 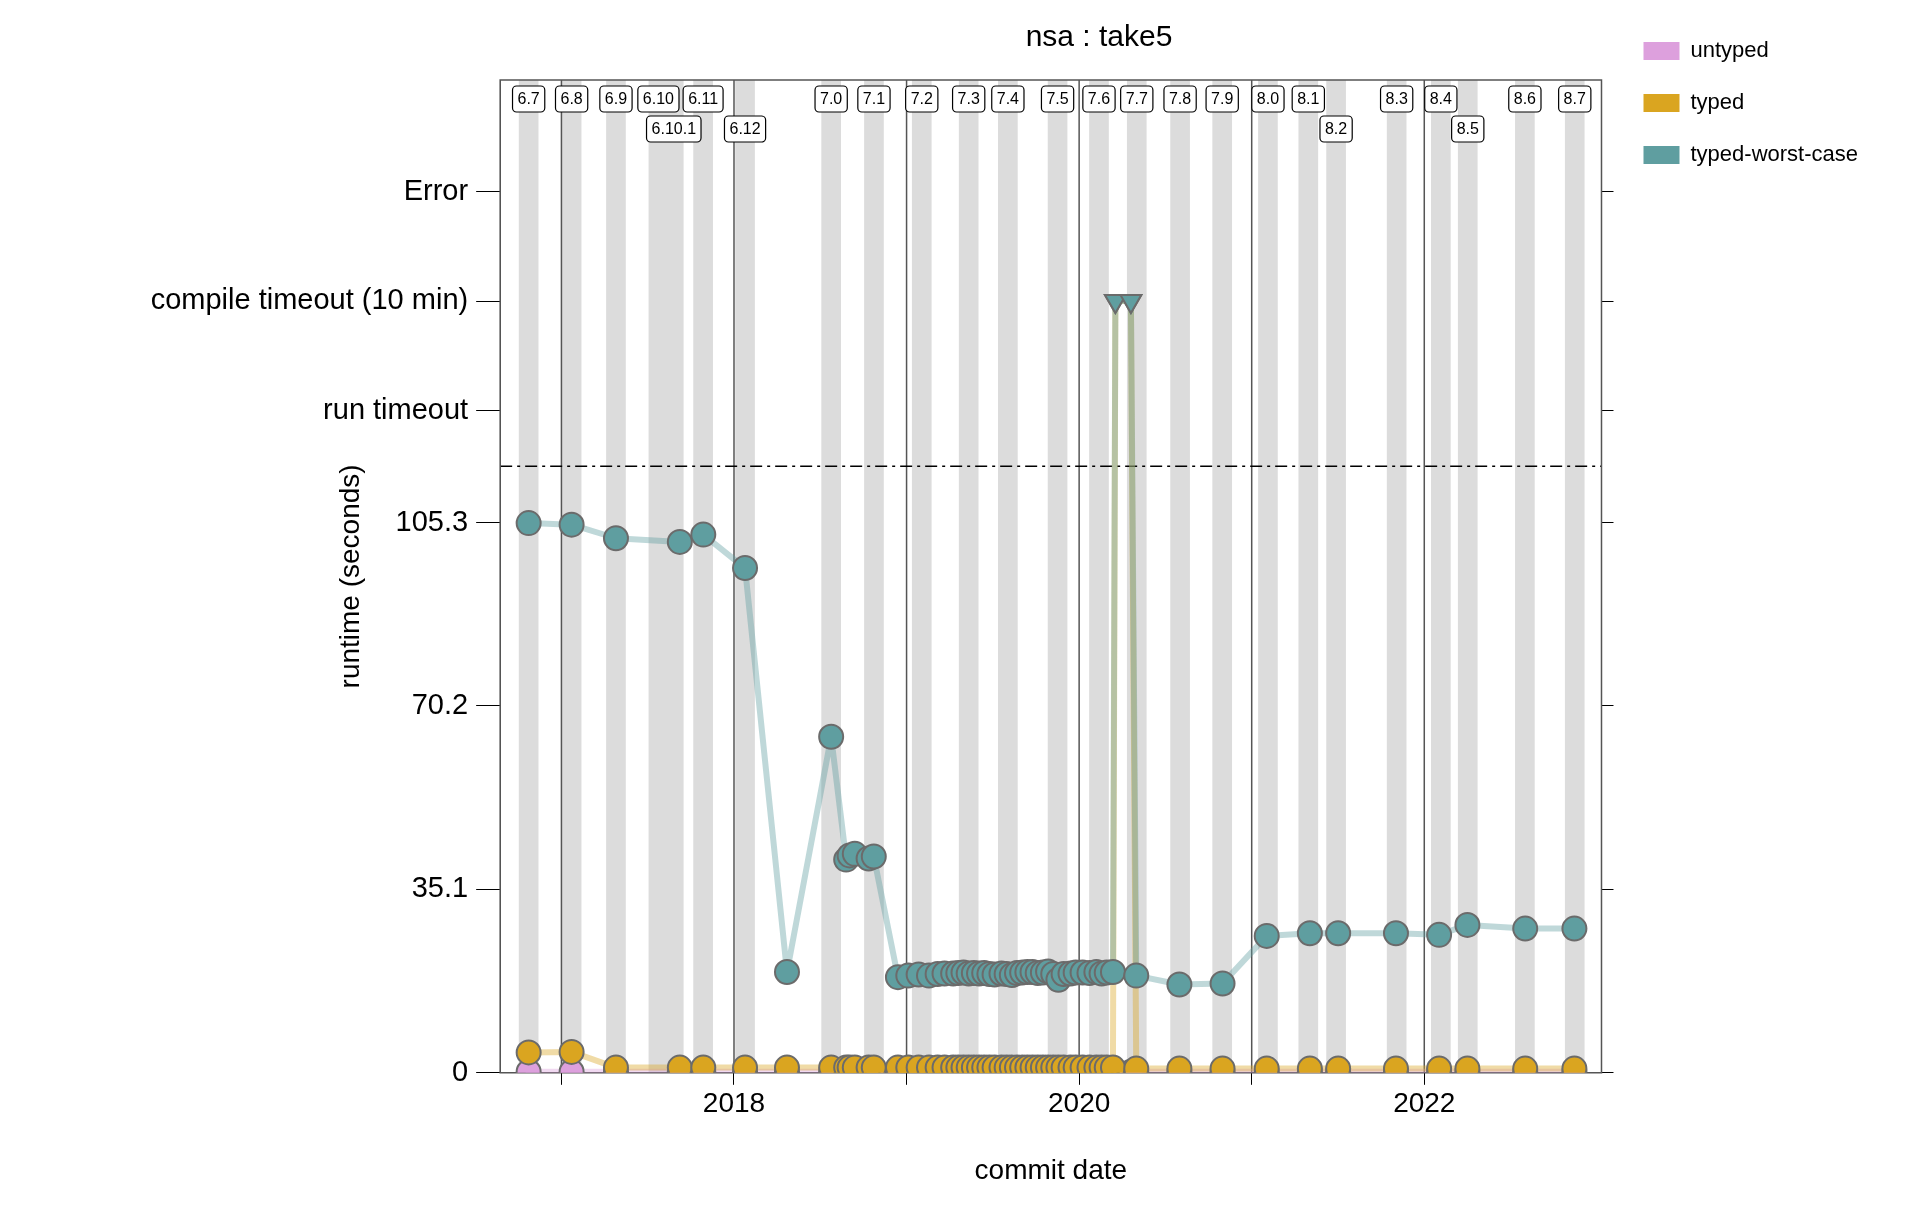 What do you see at coordinates (571, 99) in the screenshot?
I see `band-label: 6.8` at bounding box center [571, 99].